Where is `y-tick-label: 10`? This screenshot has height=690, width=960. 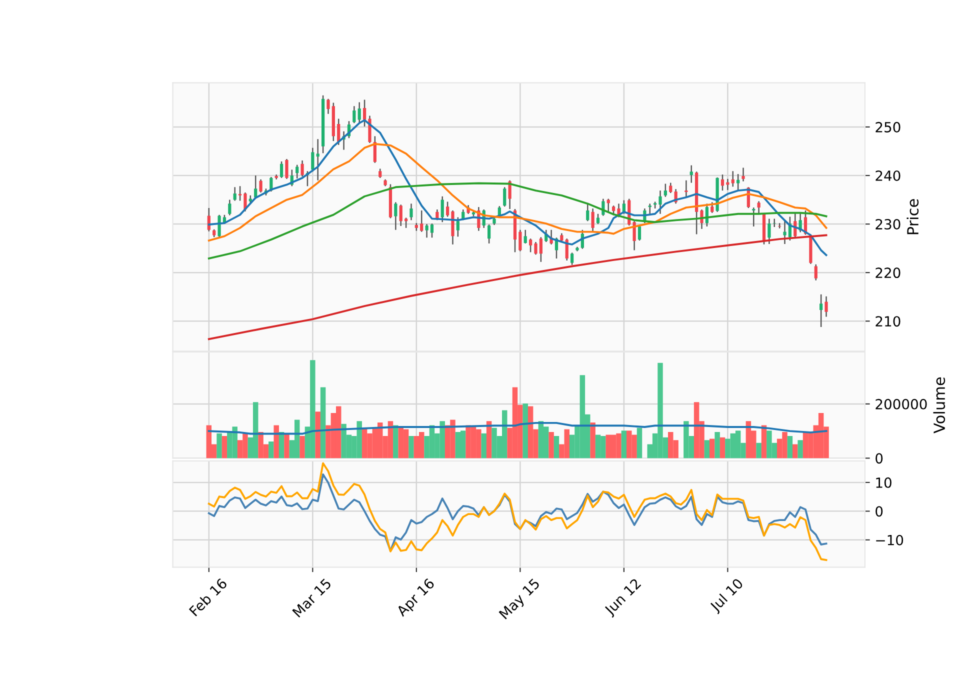
y-tick-label: 10 is located at coordinates (884, 482).